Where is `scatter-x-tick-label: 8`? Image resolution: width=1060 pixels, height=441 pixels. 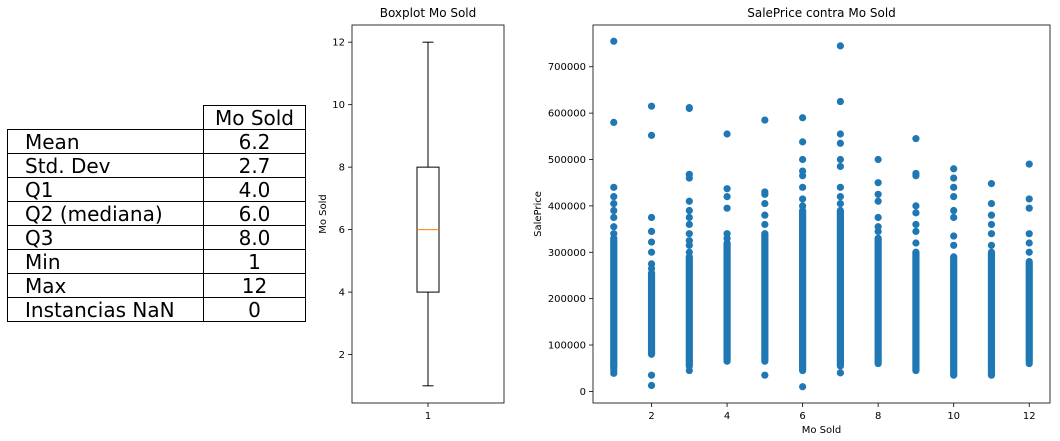
scatter-x-tick-label: 8 is located at coordinates (878, 416).